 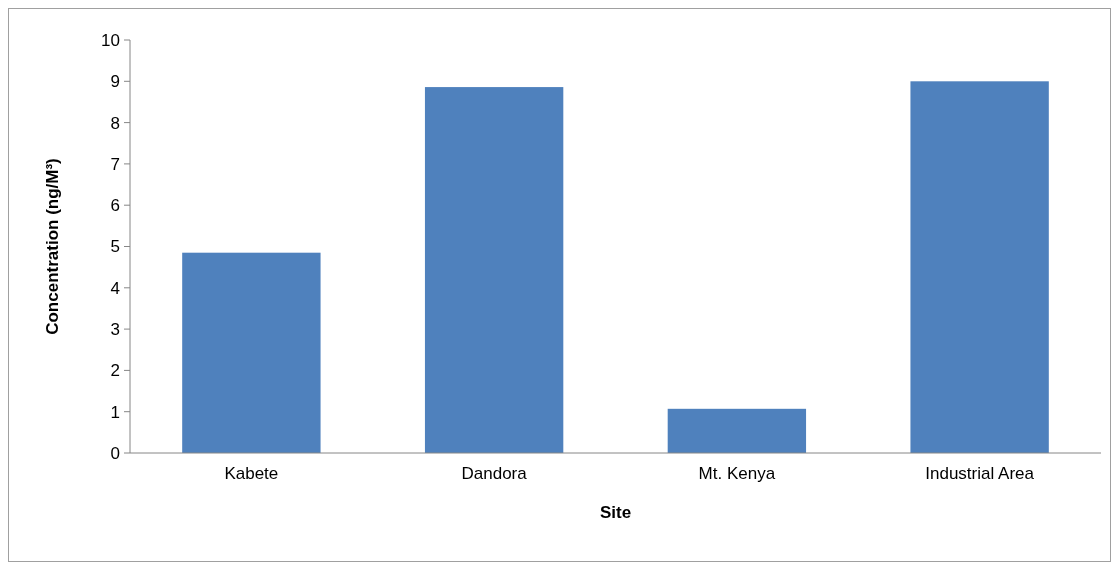 I want to click on y-axis-title: Concentration (ng/M³), so click(x=52, y=246).